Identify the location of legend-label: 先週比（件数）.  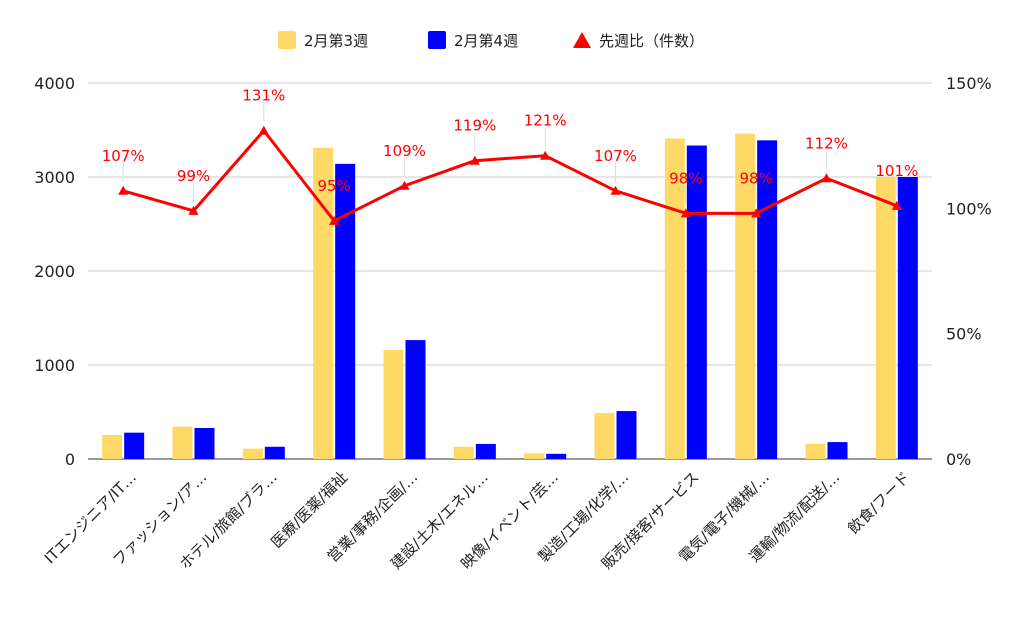
(651, 41).